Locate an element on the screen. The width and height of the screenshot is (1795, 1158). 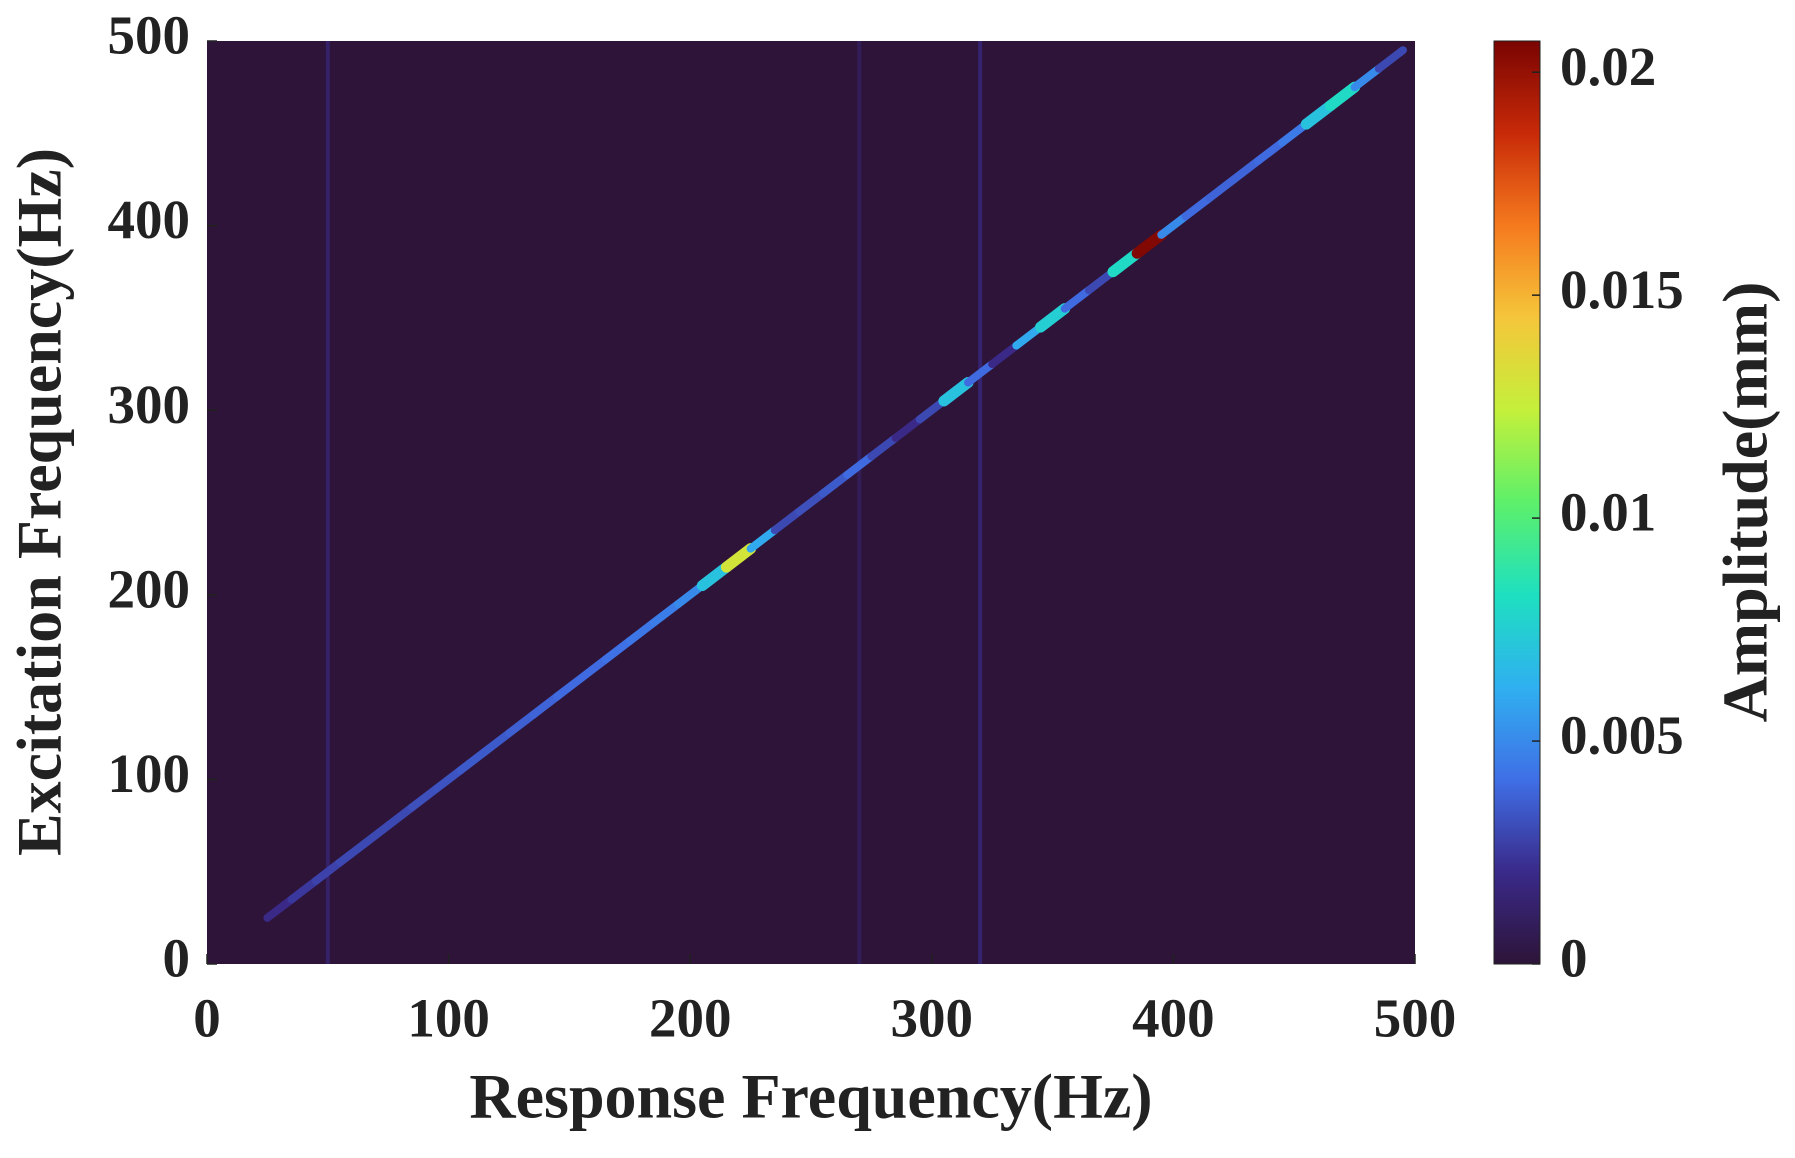
y-tick-label: 200 is located at coordinates (149, 588).